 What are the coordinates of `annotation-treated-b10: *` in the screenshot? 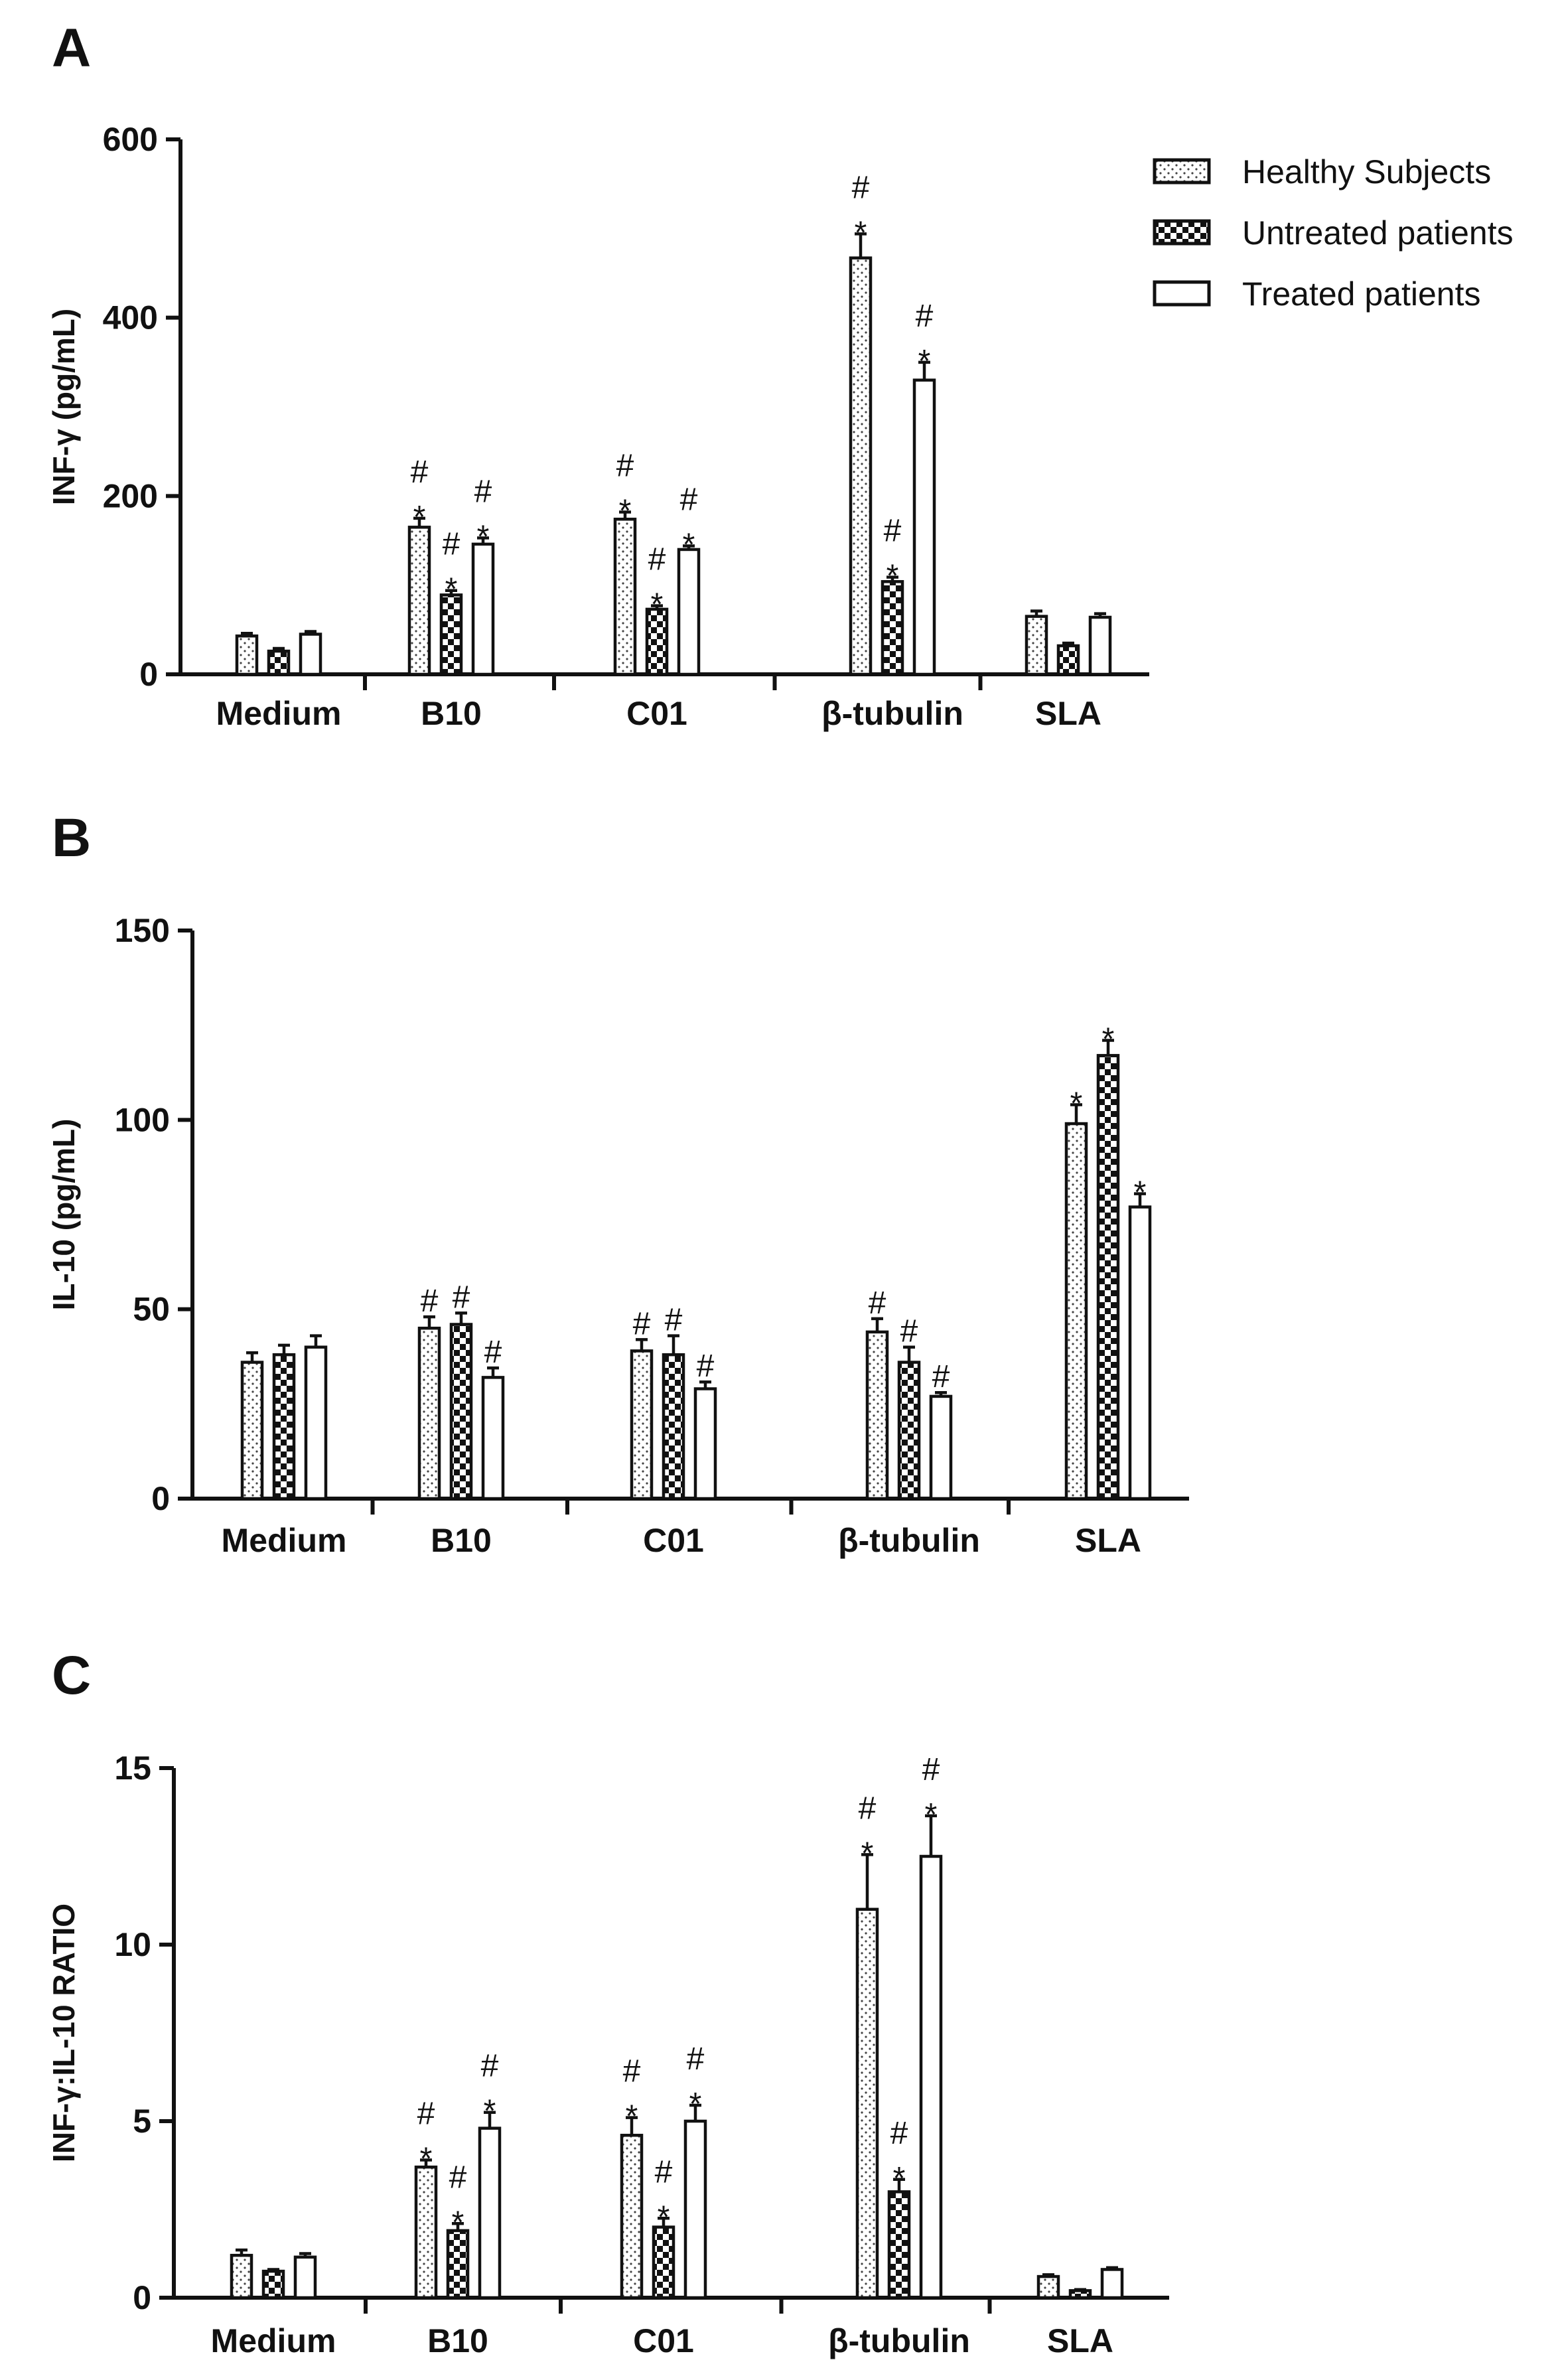 It's located at (483, 536).